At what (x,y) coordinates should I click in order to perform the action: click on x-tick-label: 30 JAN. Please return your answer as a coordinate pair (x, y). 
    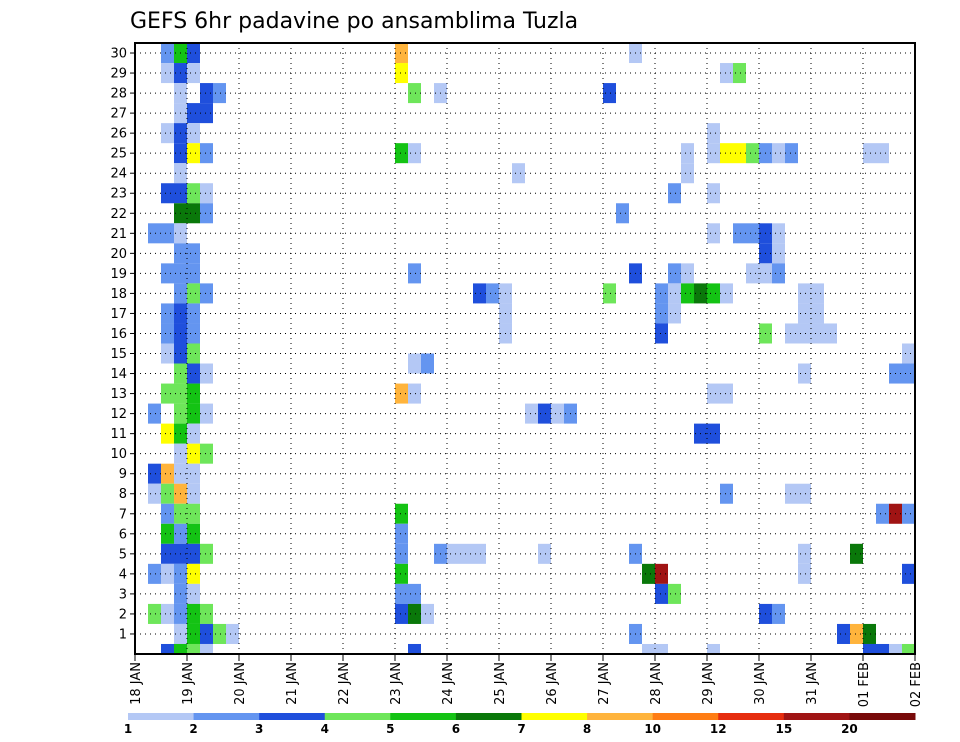
    Looking at the image, I should click on (760, 683).